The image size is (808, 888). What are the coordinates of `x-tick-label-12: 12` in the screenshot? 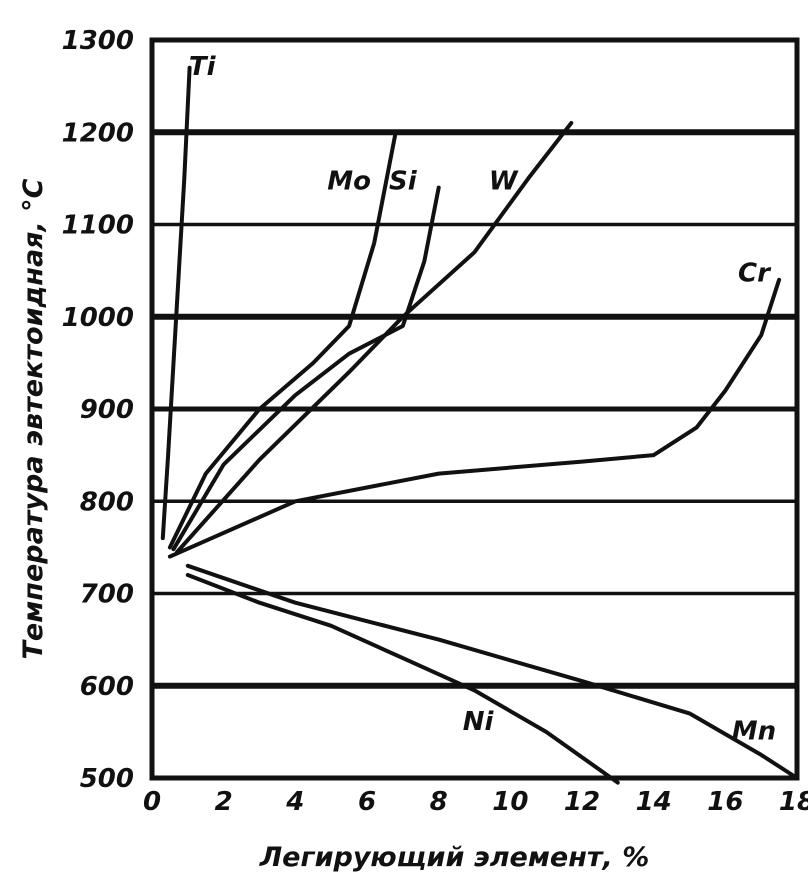 It's located at (582, 802).